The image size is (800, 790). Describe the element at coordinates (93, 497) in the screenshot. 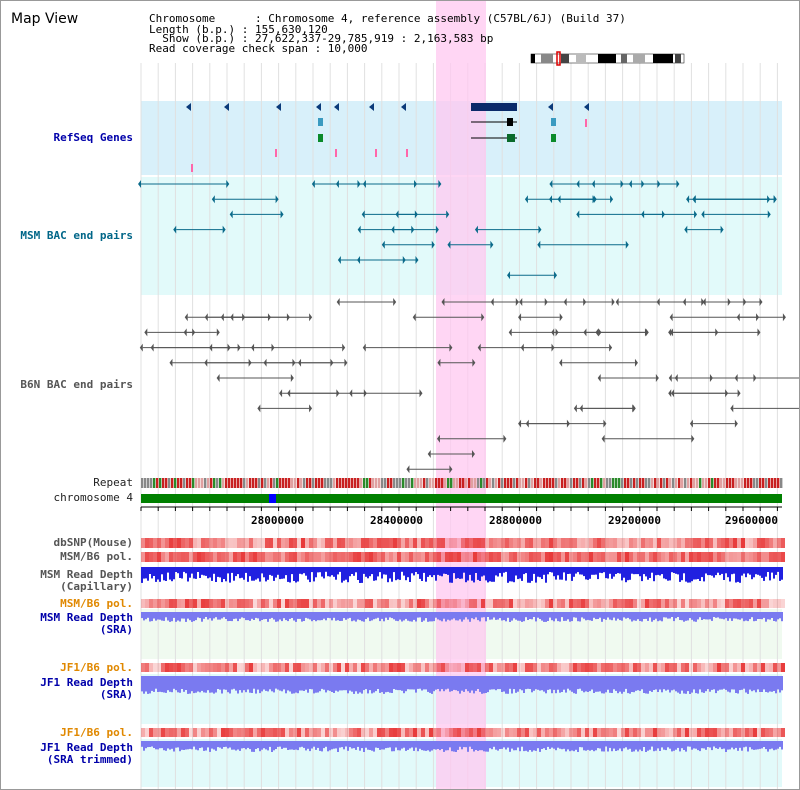

I see `track-label-chromosome: chromosome 4` at that location.